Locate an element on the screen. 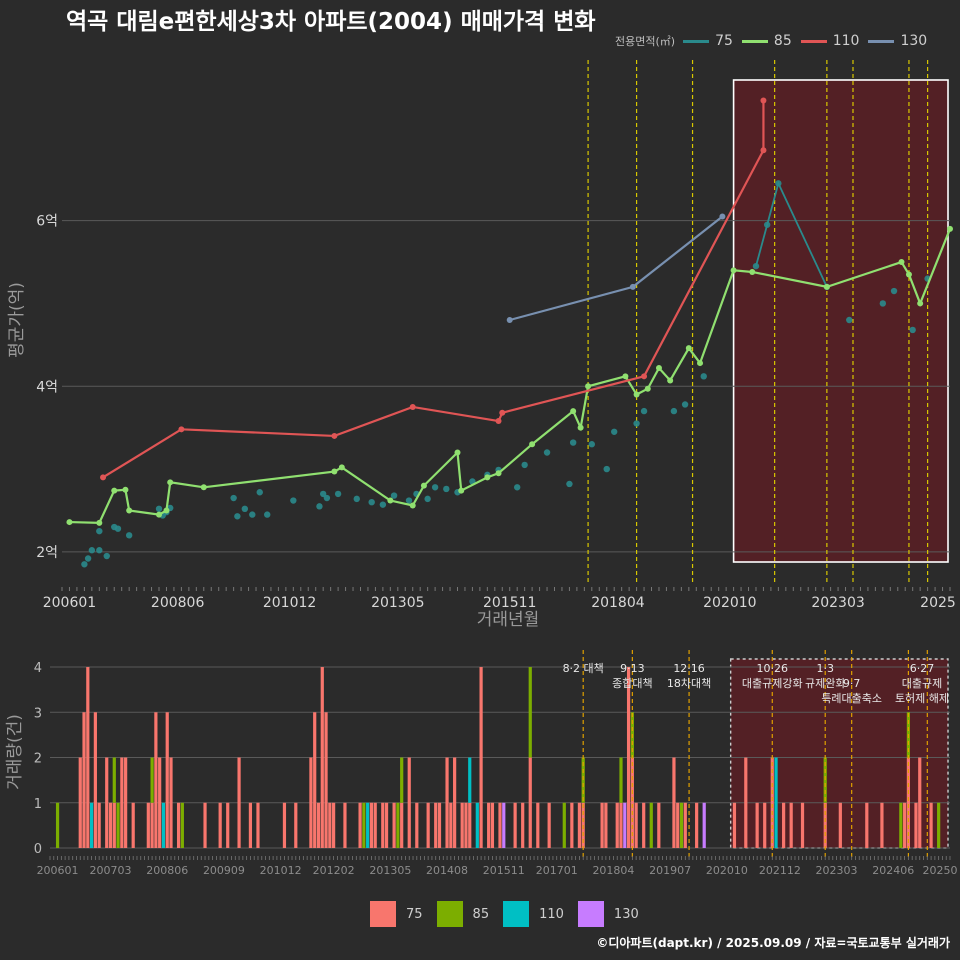  policy-annotation: 8·2 대책 is located at coordinates (583, 668).